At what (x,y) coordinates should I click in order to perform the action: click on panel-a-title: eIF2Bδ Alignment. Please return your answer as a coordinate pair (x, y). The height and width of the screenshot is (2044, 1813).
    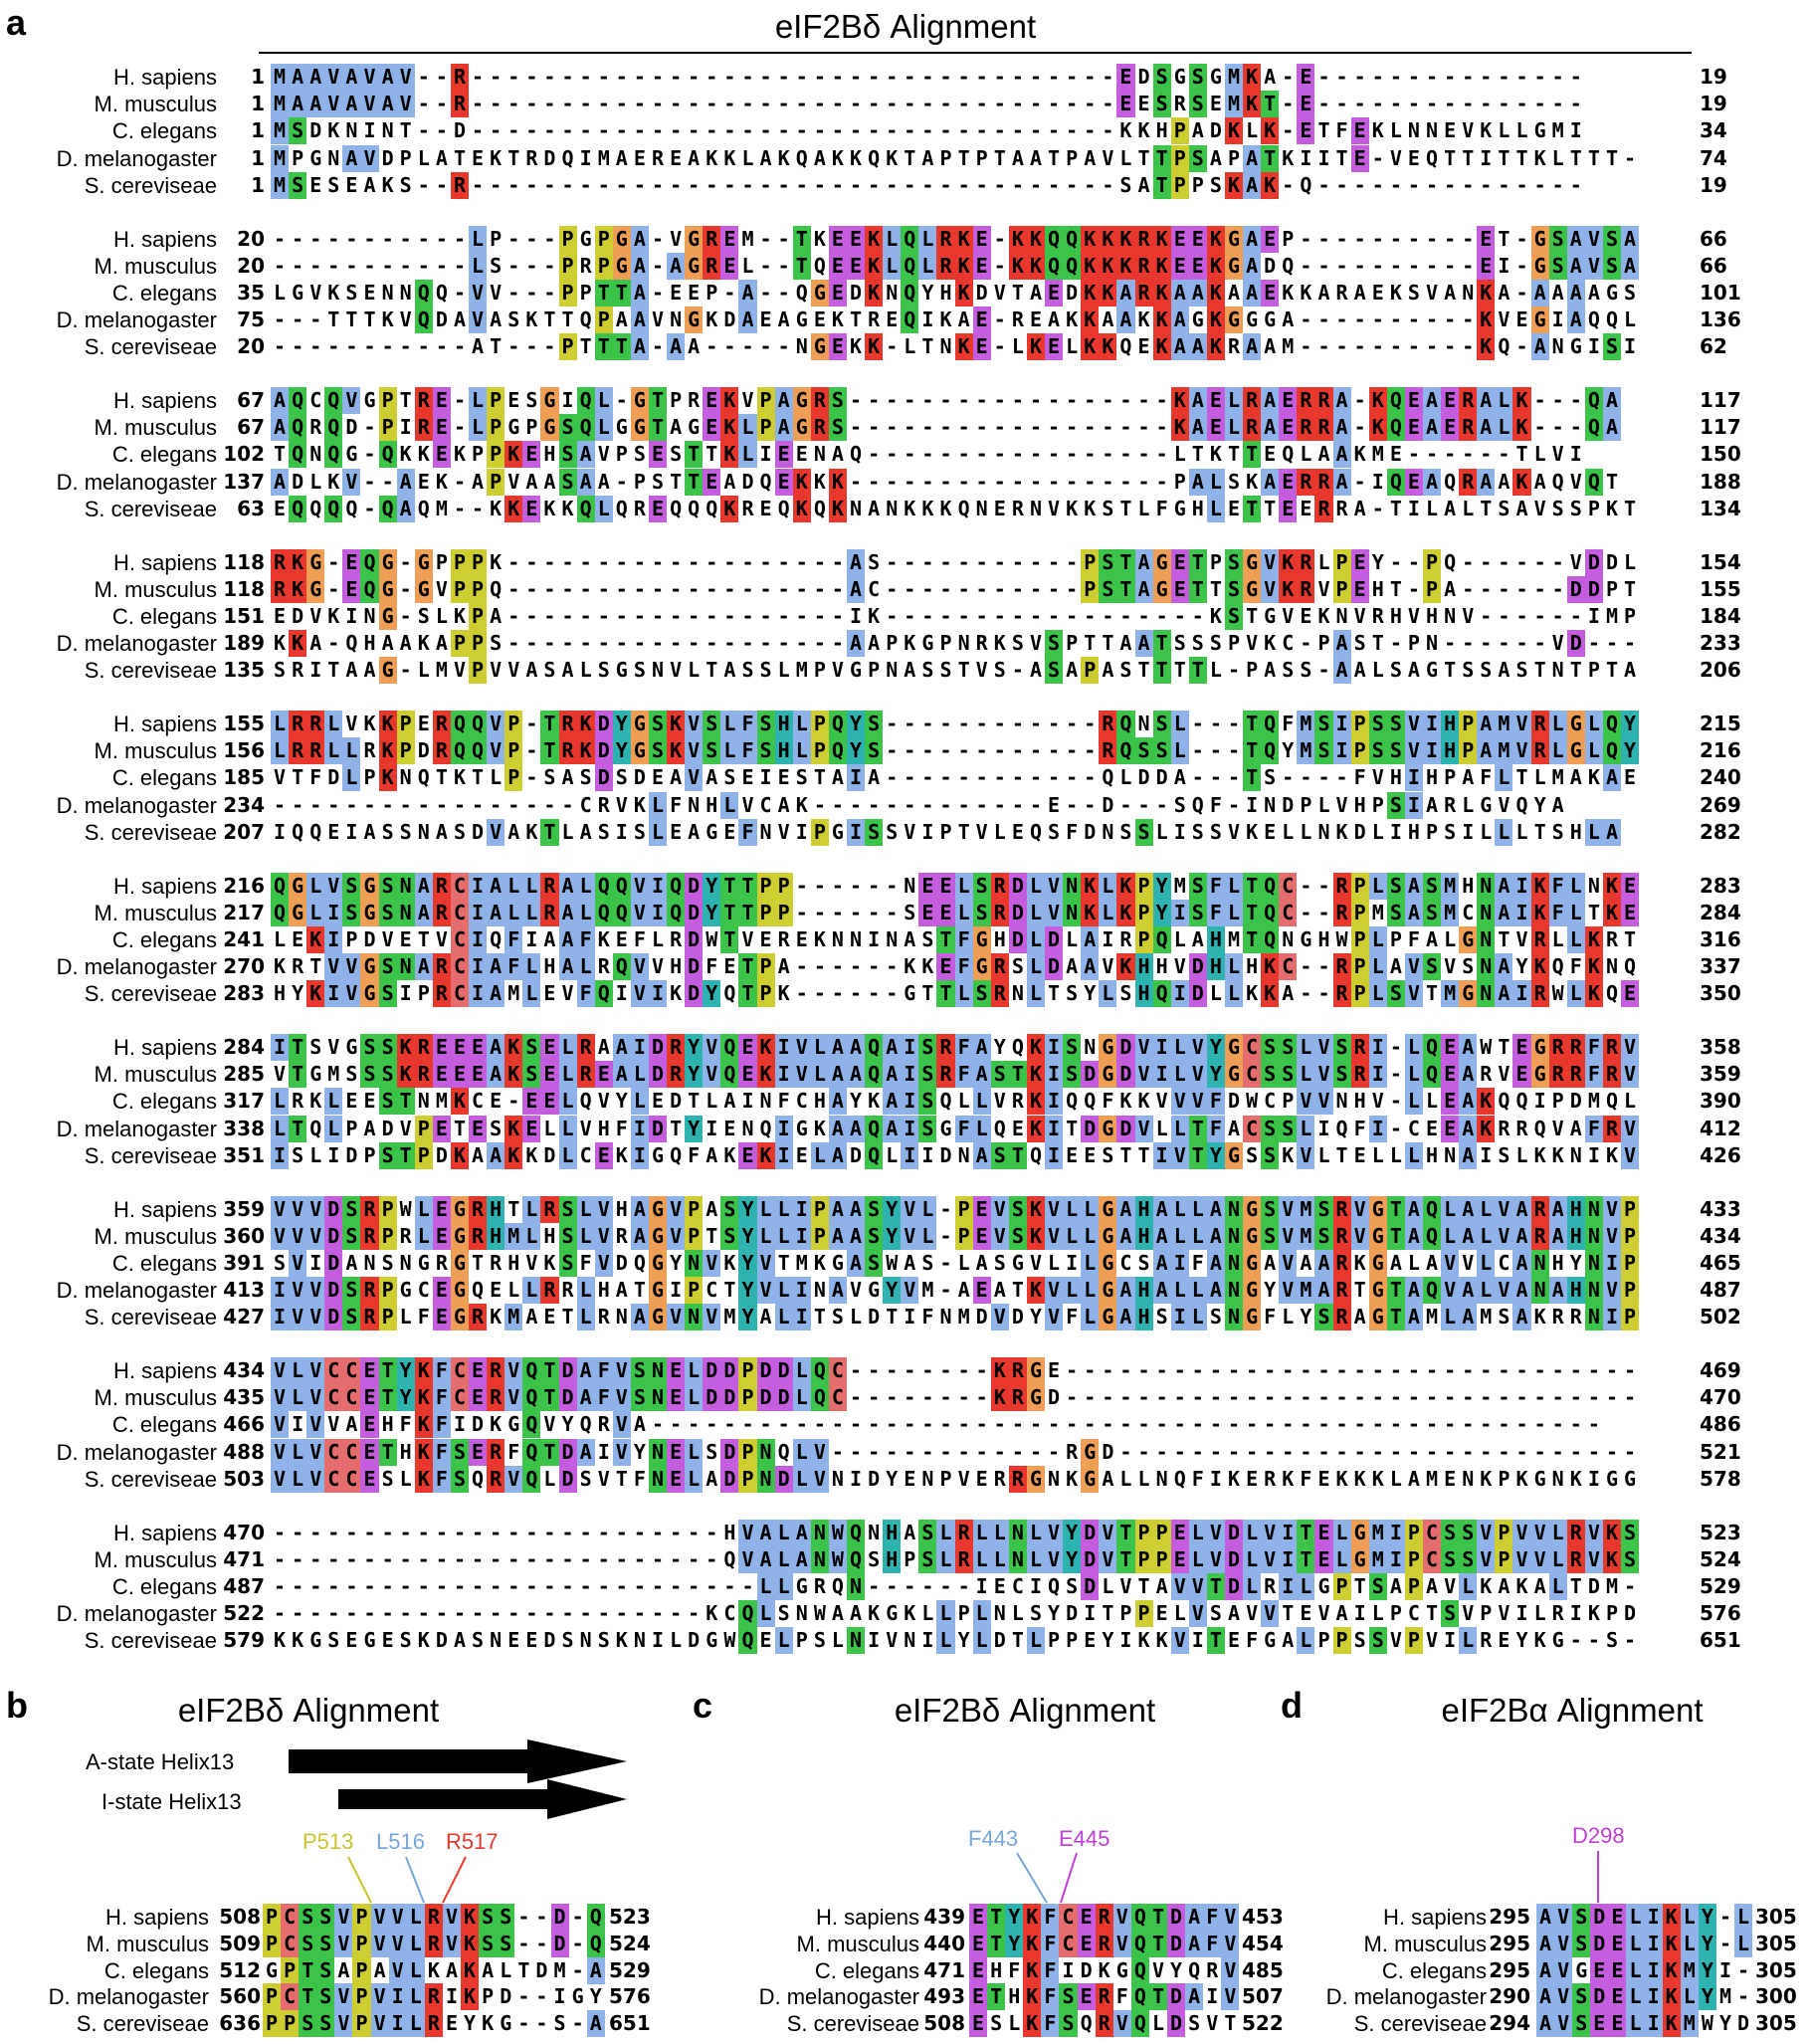
    Looking at the image, I should click on (905, 27).